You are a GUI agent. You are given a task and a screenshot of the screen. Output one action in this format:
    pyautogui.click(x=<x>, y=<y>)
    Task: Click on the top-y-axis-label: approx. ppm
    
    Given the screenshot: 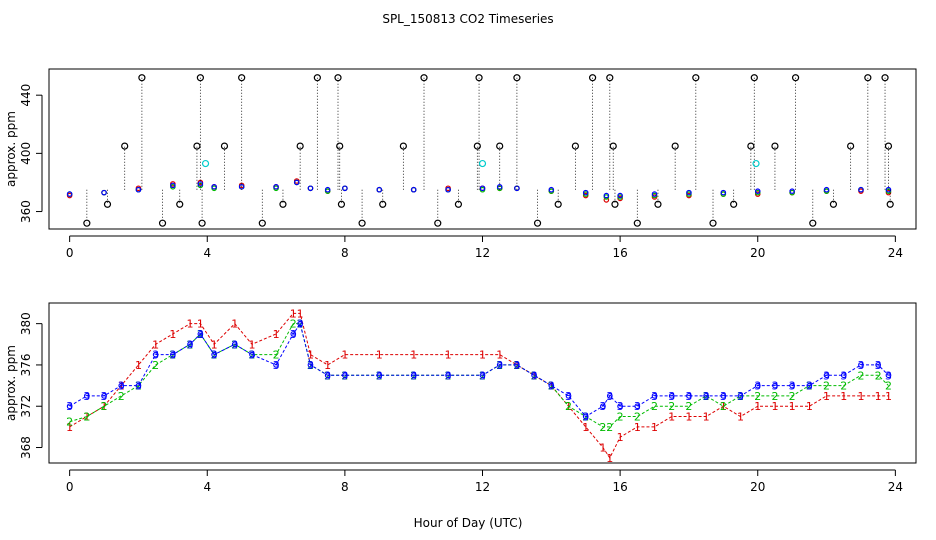 What is the action you would take?
    pyautogui.click(x=11, y=149)
    